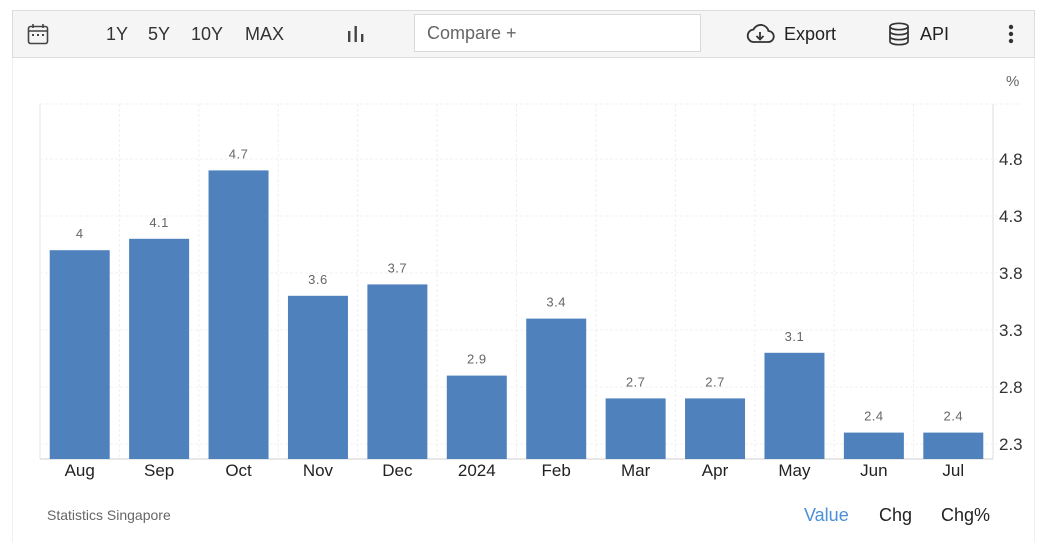 This screenshot has width=1049, height=549. Describe the element at coordinates (398, 267) in the screenshot. I see `data-label: 3.7` at that location.